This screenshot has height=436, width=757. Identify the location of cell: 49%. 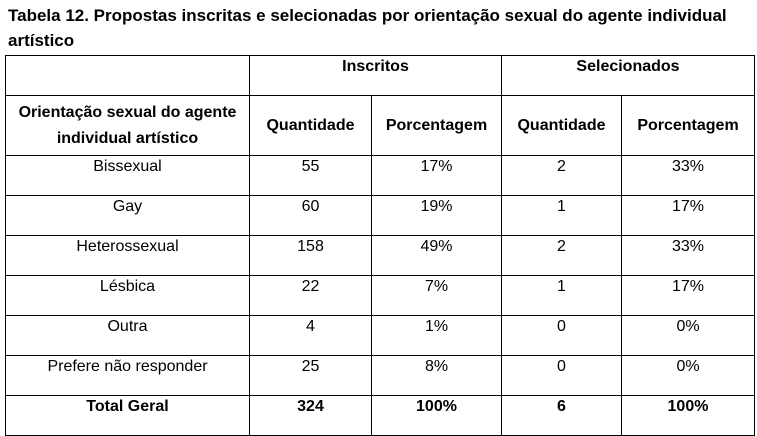
(436, 255).